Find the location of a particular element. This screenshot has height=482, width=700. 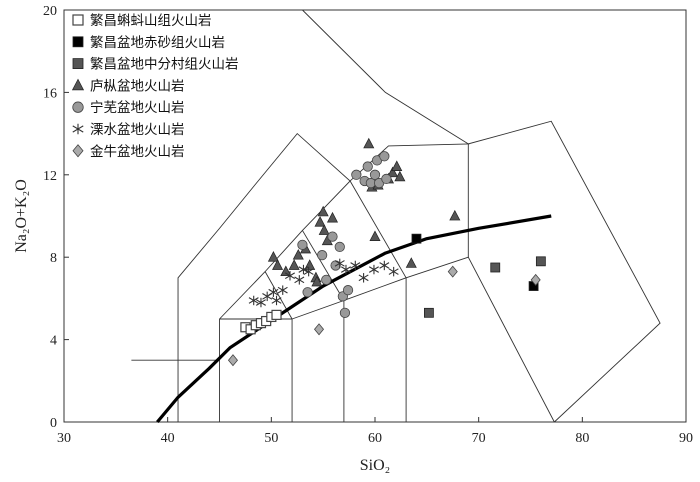

x-tick-label: 30 is located at coordinates (64, 438).